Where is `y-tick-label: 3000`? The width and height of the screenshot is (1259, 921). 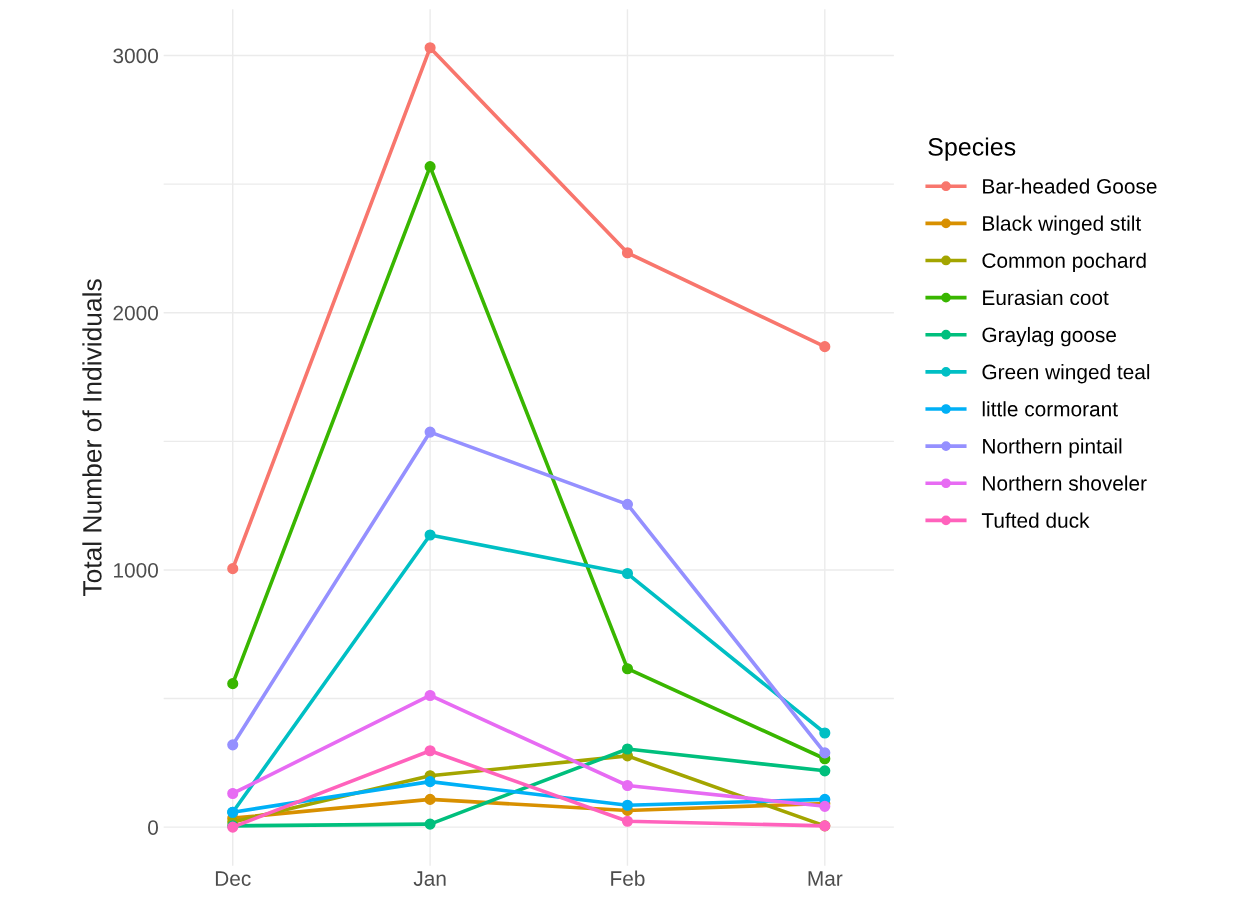 y-tick-label: 3000 is located at coordinates (135, 56).